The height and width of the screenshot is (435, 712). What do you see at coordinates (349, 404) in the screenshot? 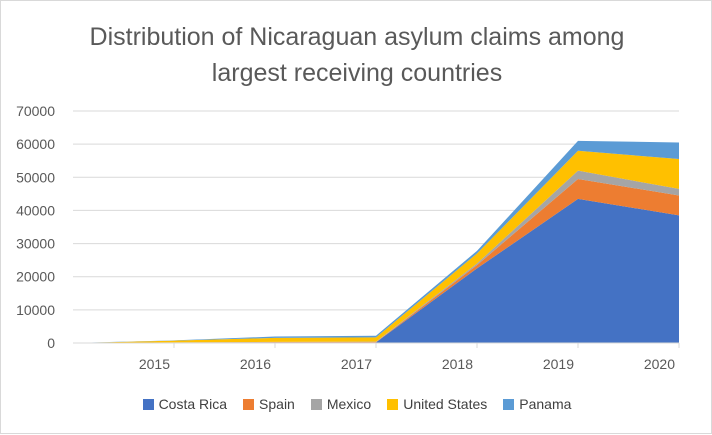
I see `legend-label: Mexico` at bounding box center [349, 404].